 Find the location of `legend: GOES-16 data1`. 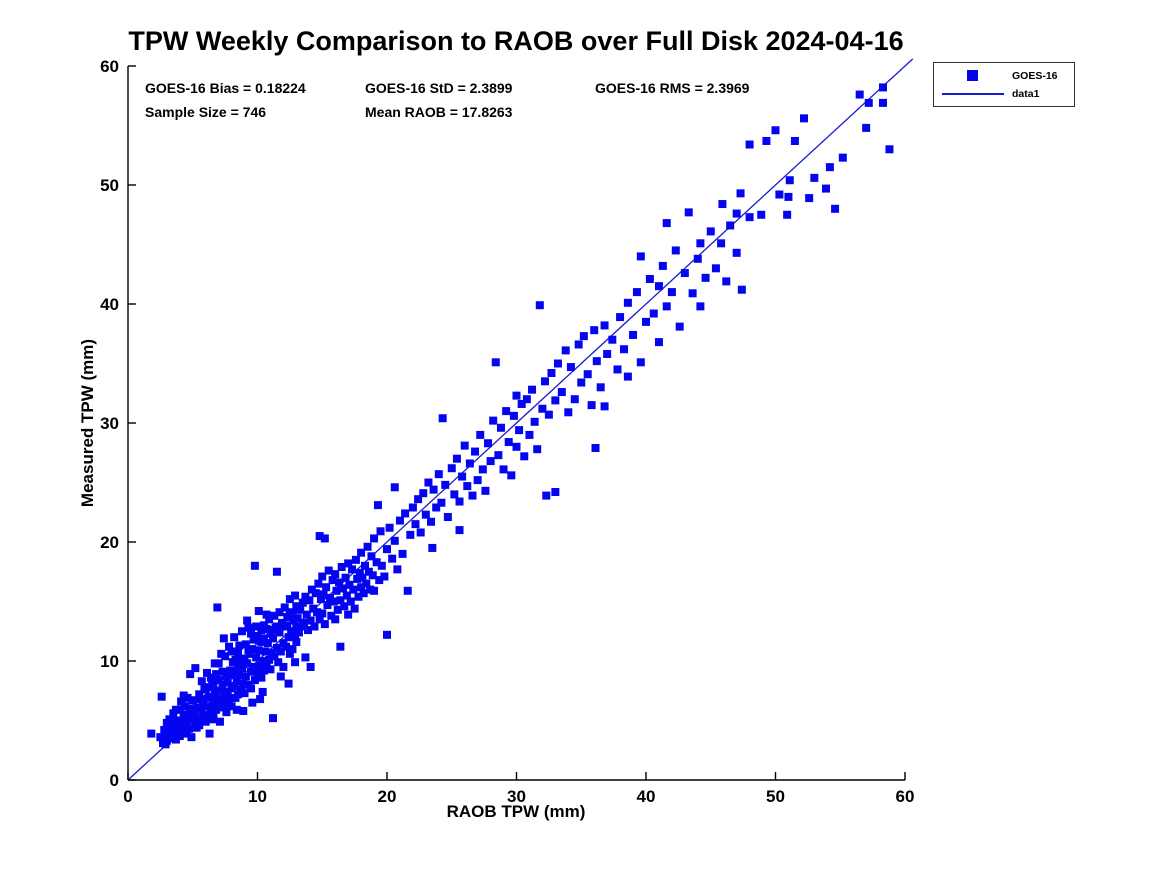

legend: GOES-16 data1 is located at coordinates (1004, 84).